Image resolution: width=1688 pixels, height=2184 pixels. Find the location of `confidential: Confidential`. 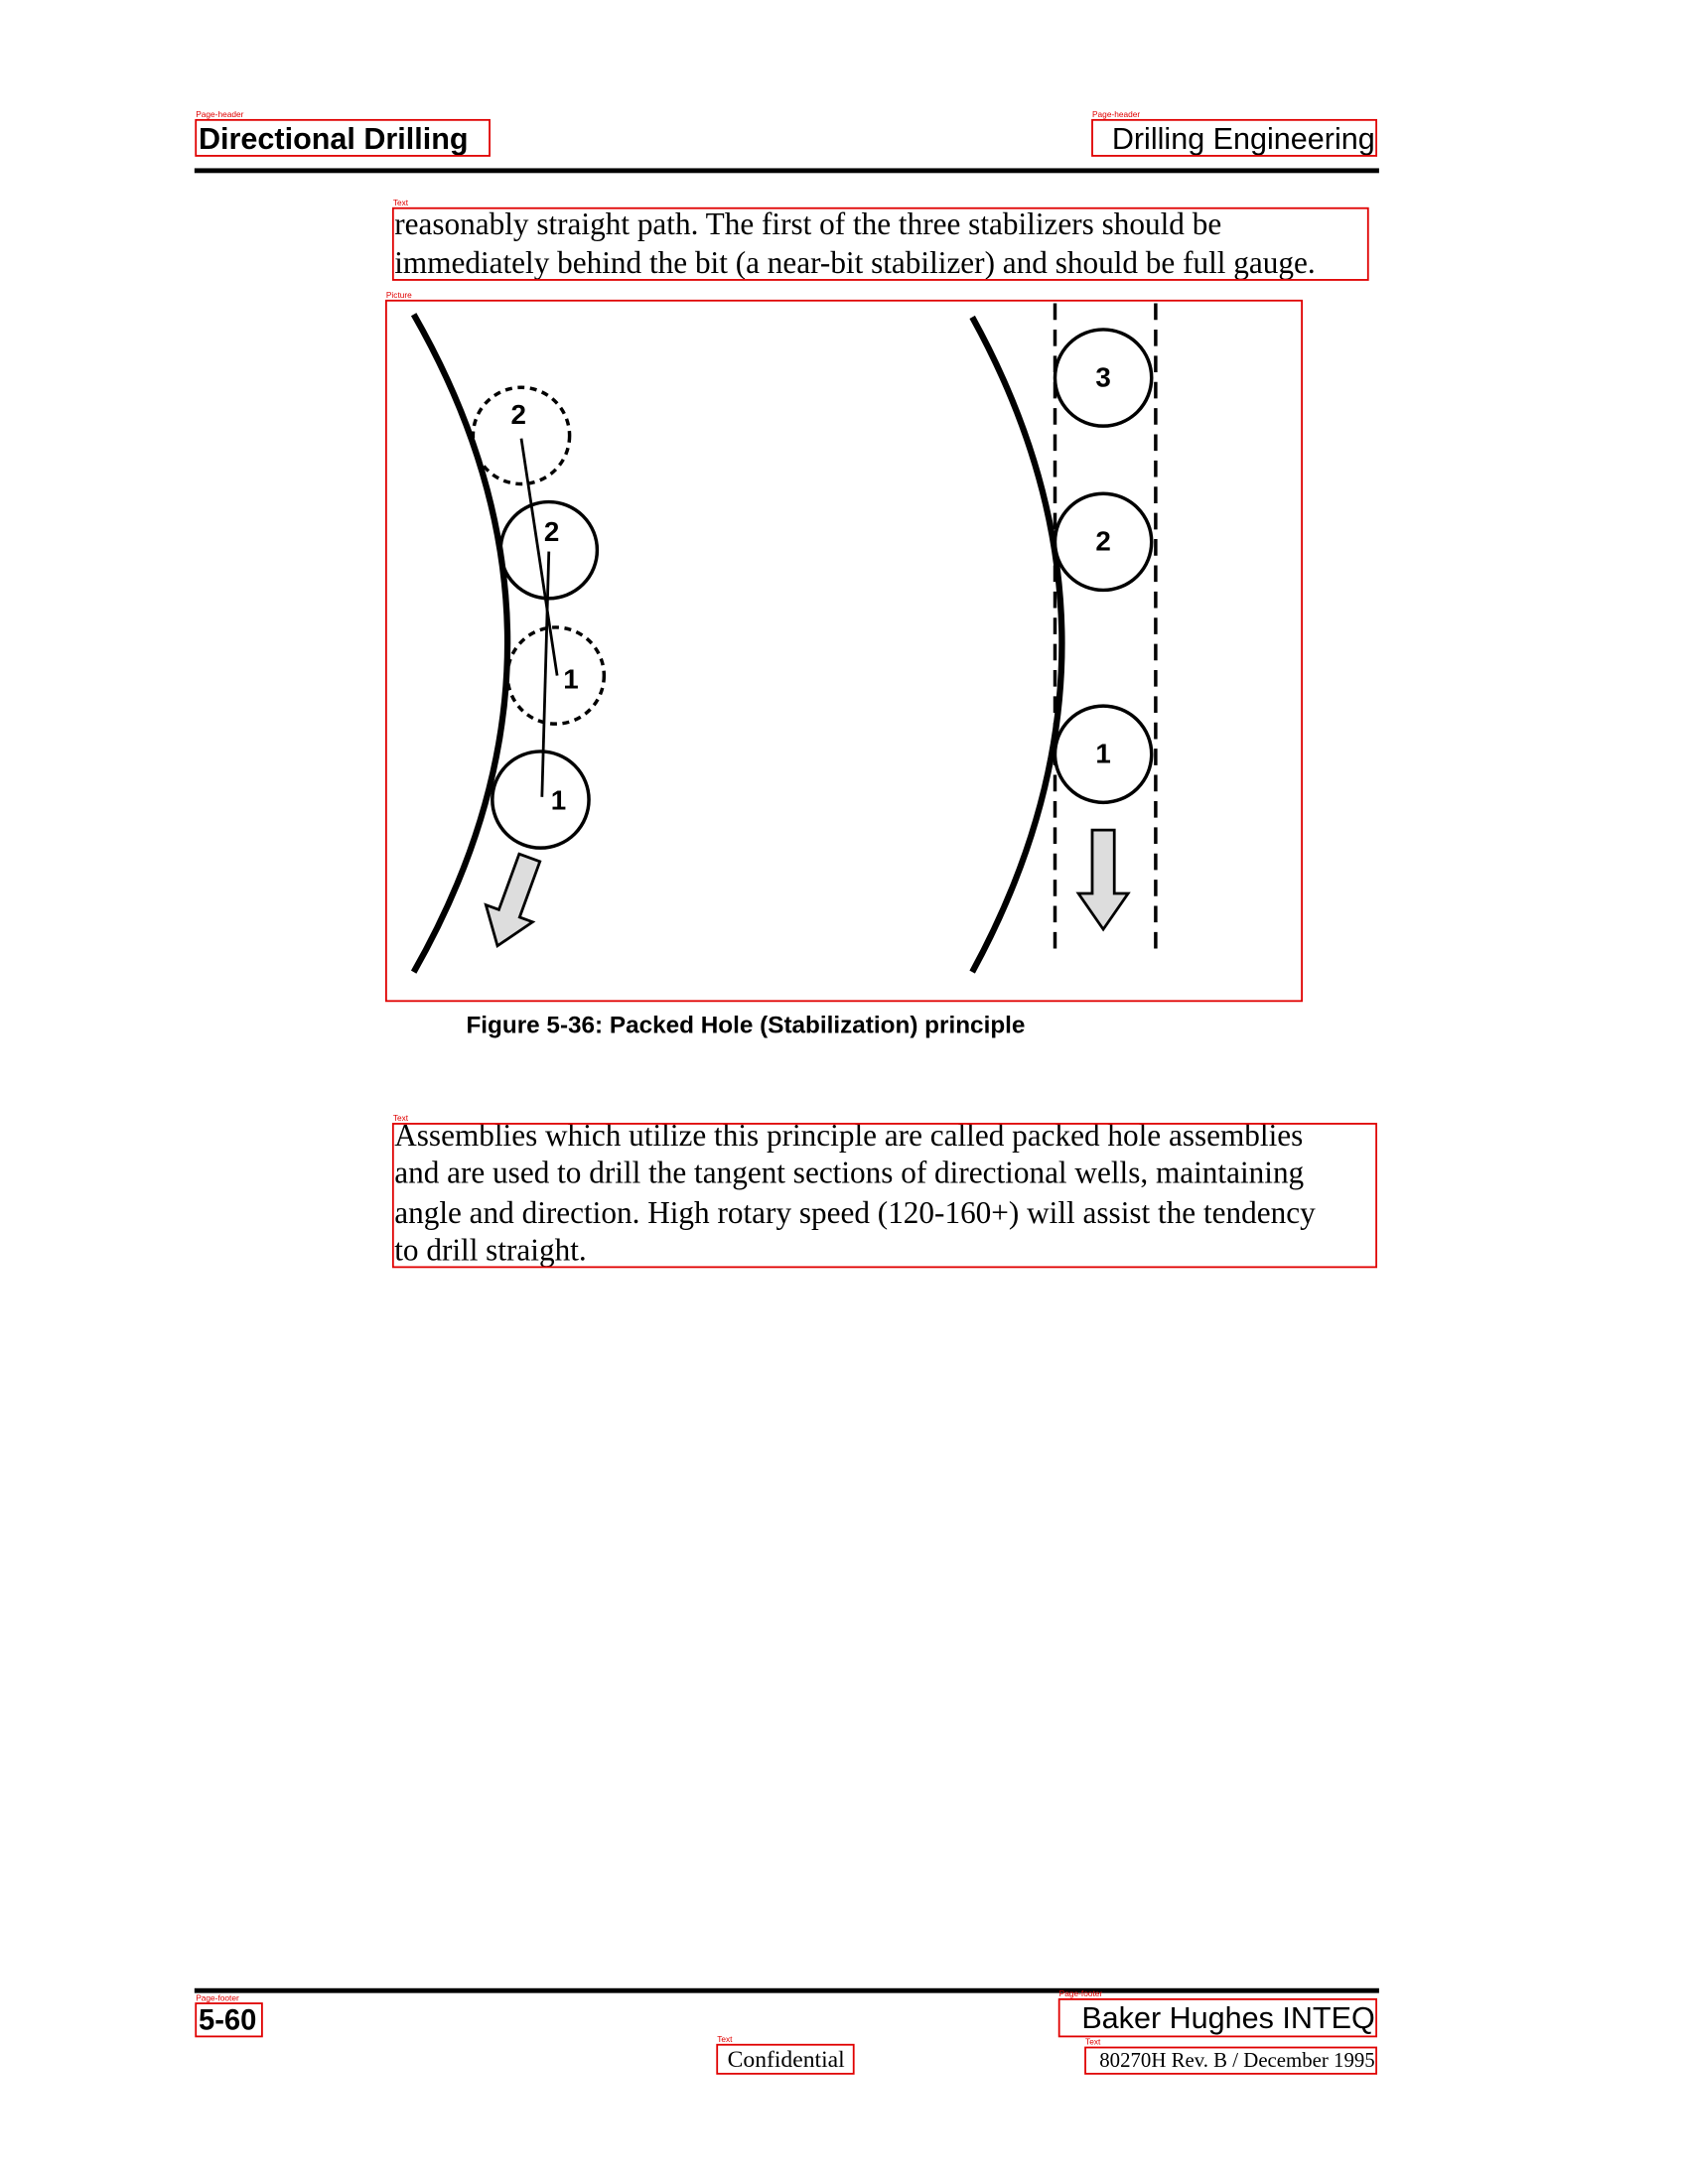

confidential: Confidential is located at coordinates (786, 2060).